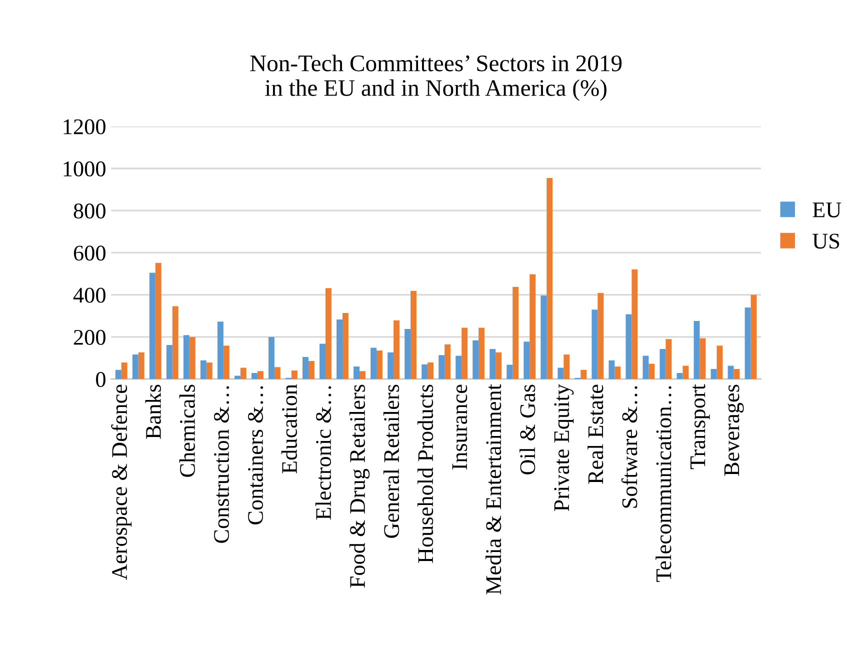 The image size is (855, 648). What do you see at coordinates (85, 168) in the screenshot?
I see `y-tick-label: 1000` at bounding box center [85, 168].